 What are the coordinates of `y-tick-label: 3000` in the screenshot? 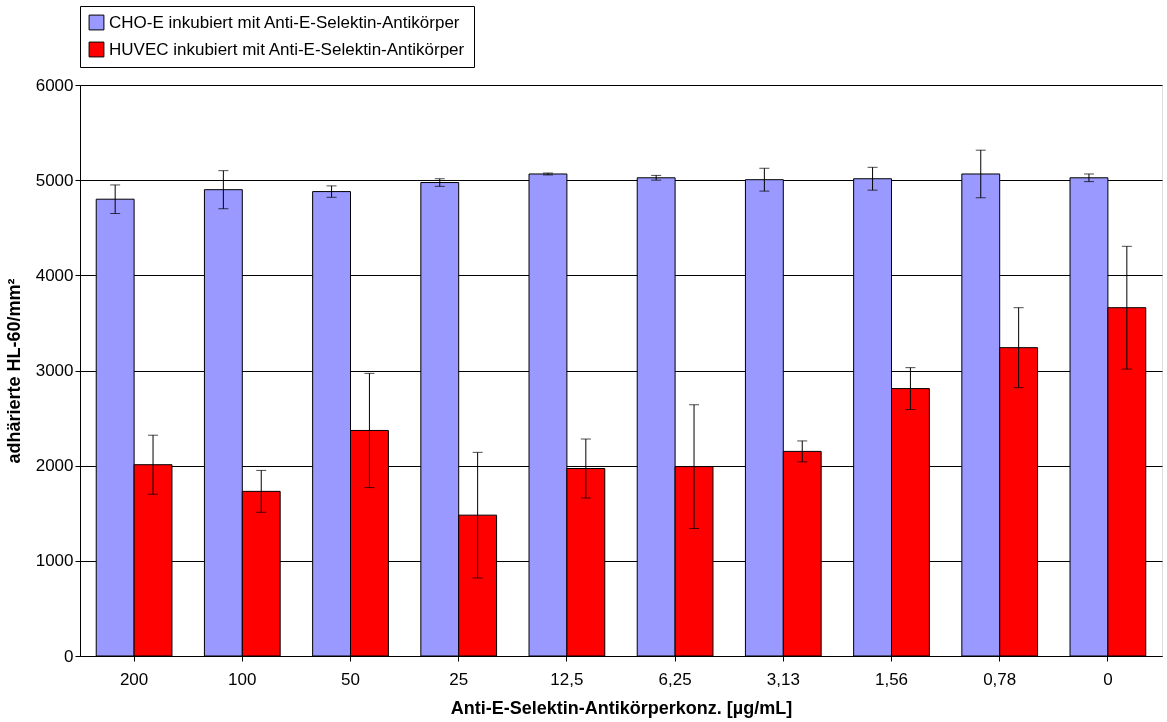 It's located at (54, 370).